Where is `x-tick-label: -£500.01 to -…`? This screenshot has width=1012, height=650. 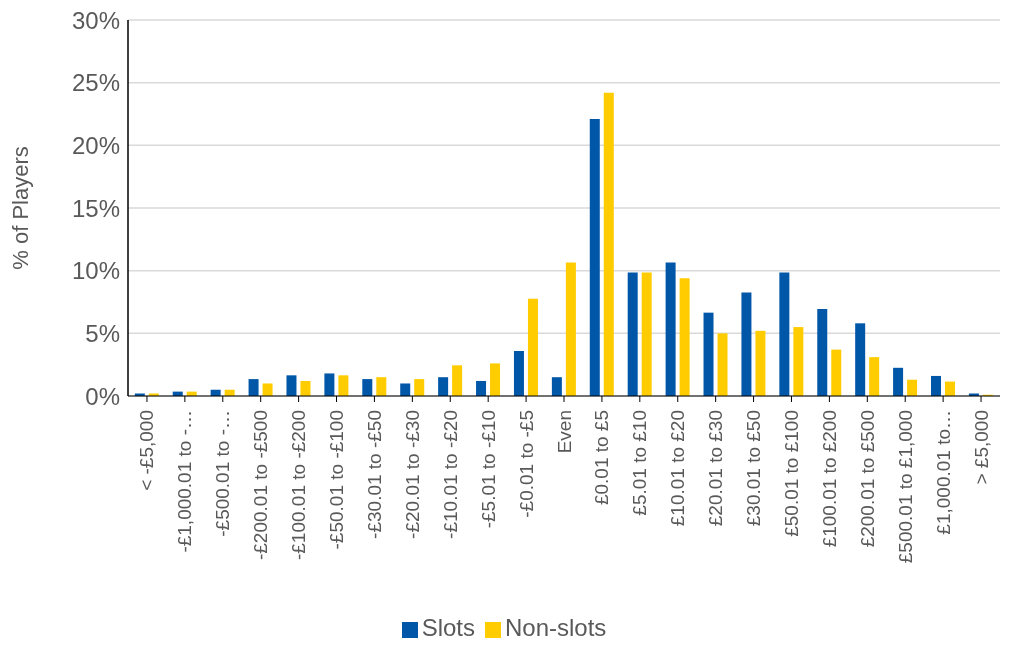
x-tick-label: -£500.01 to -… is located at coordinates (223, 473).